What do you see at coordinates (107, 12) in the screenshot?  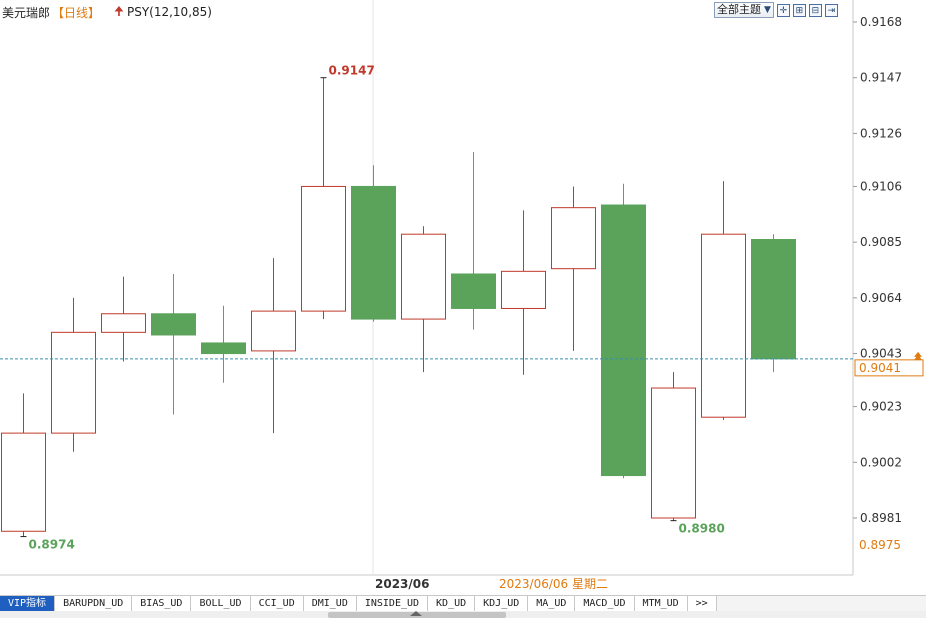 I see `chart-header: 美元瑞郎 【日线】 🠉 PSY(12,10,85)` at bounding box center [107, 12].